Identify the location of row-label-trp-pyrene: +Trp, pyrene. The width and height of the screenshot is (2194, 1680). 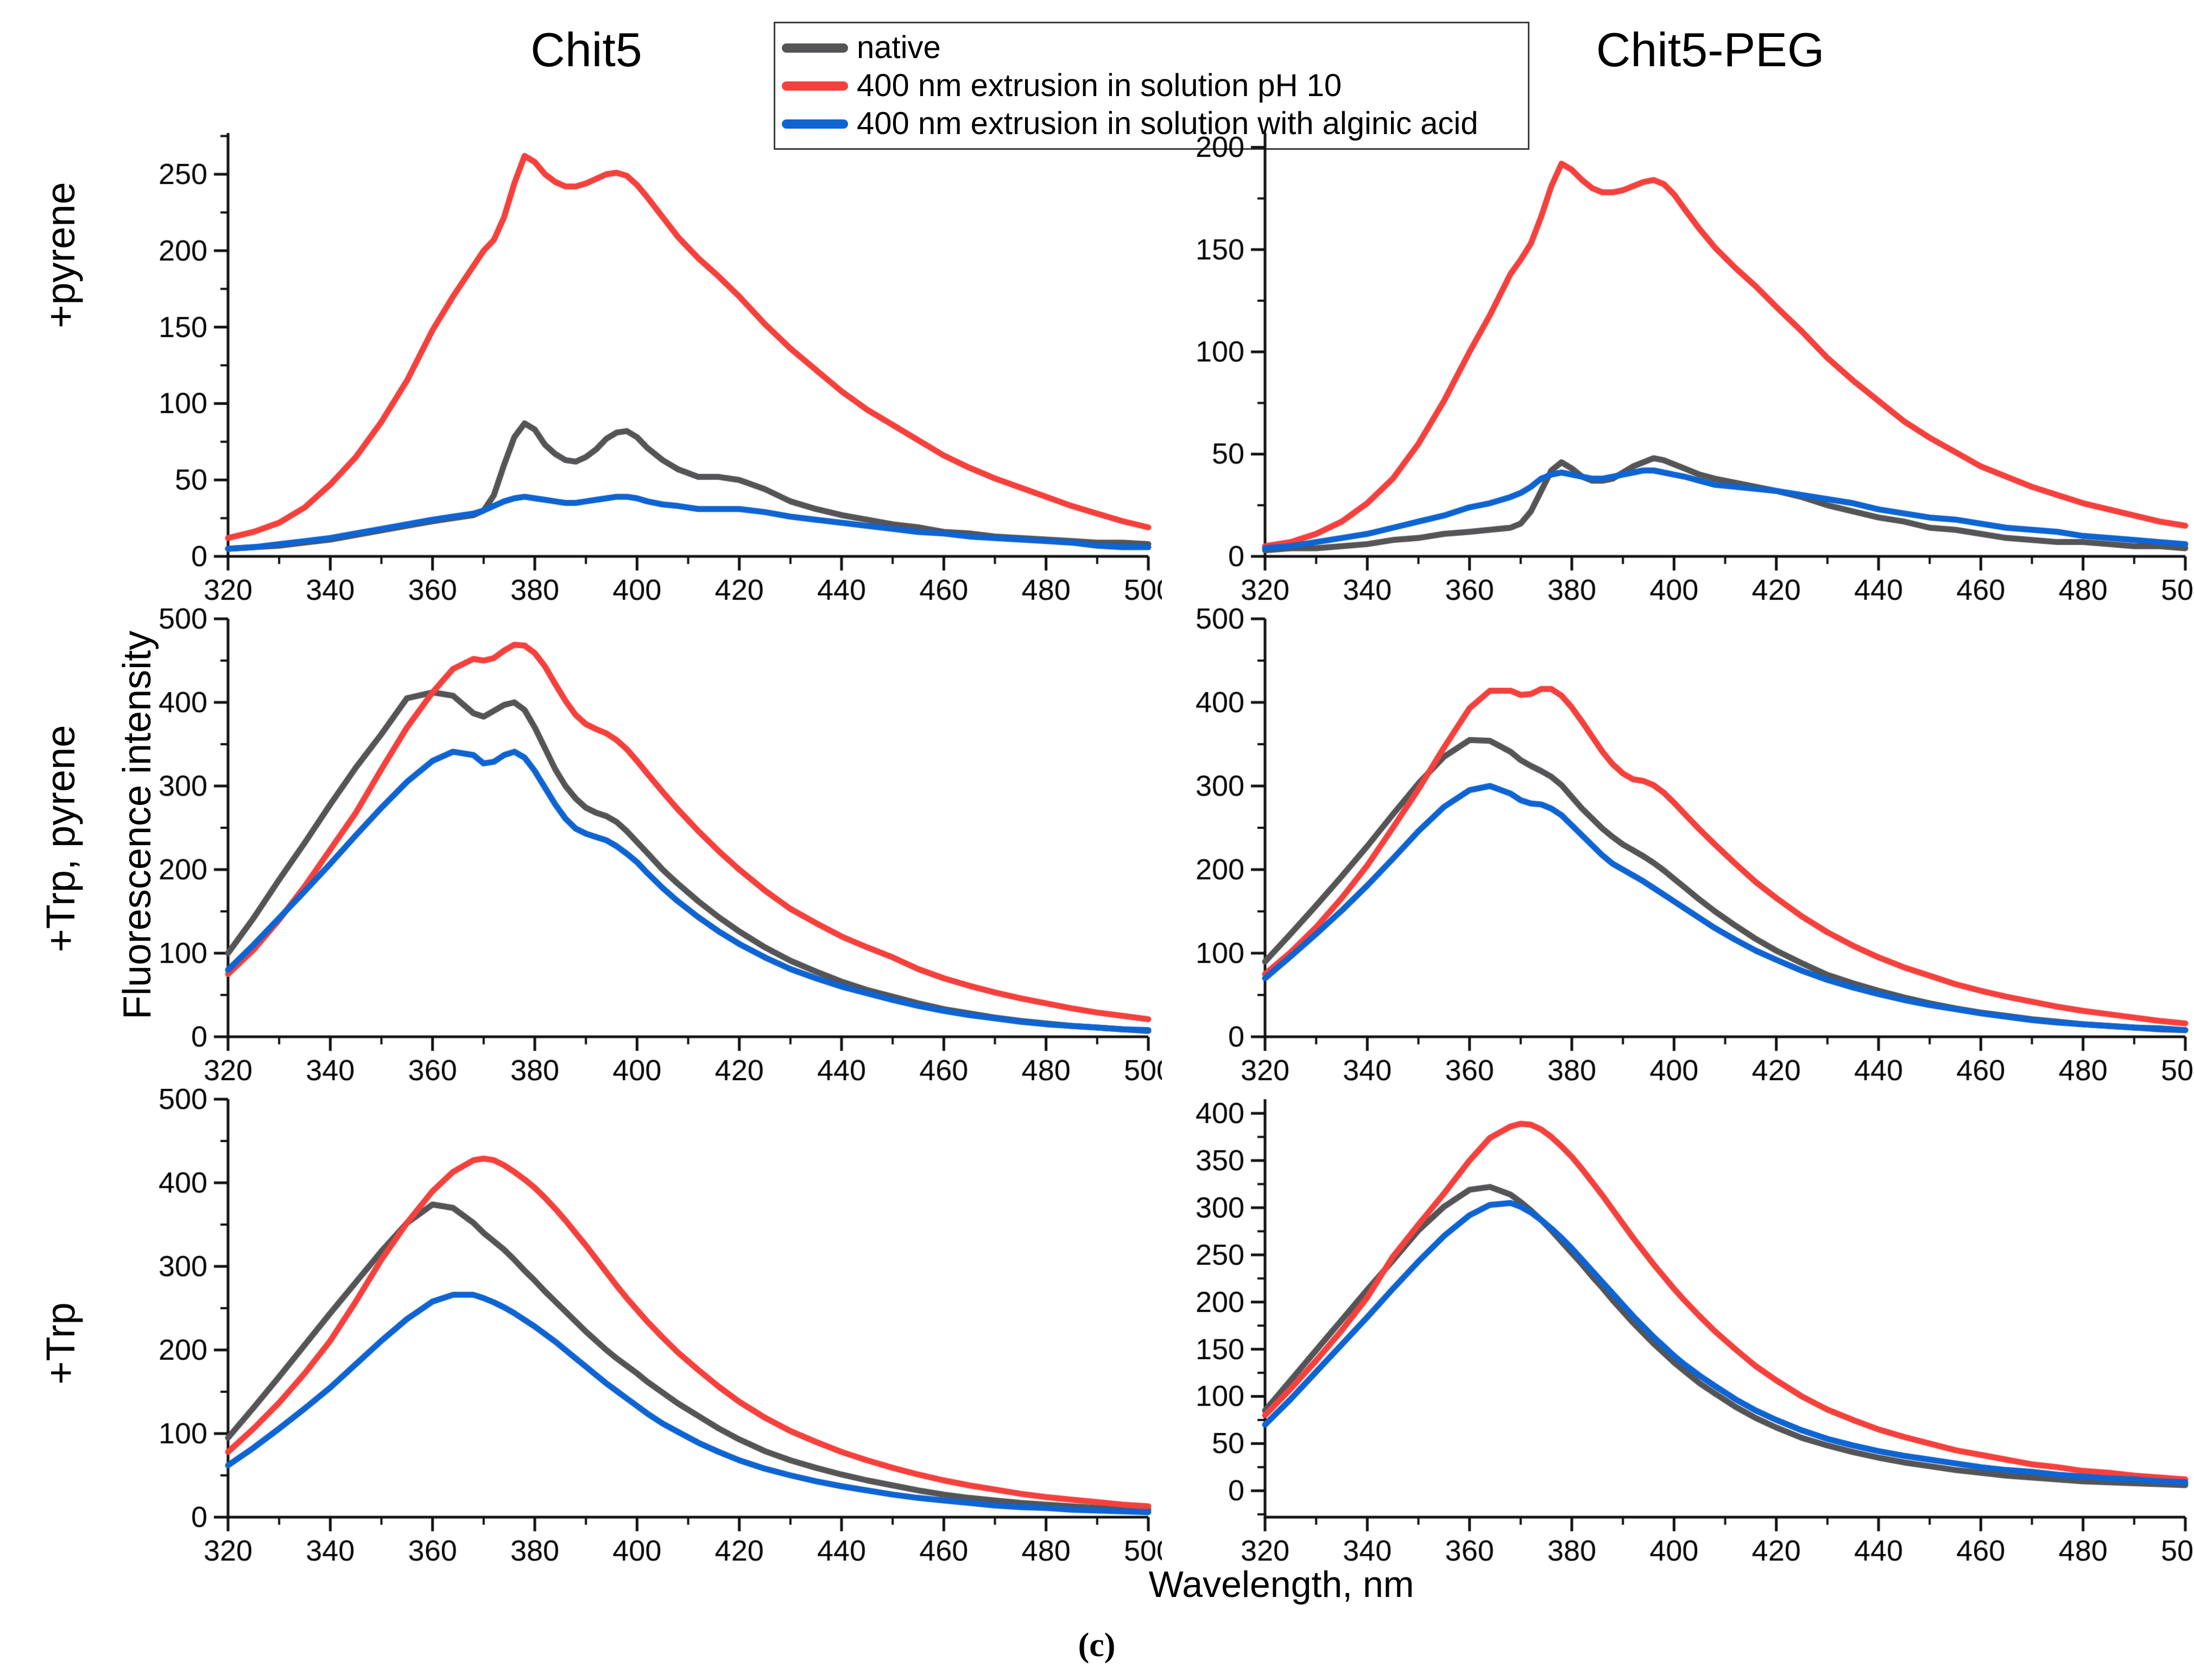
(60, 839).